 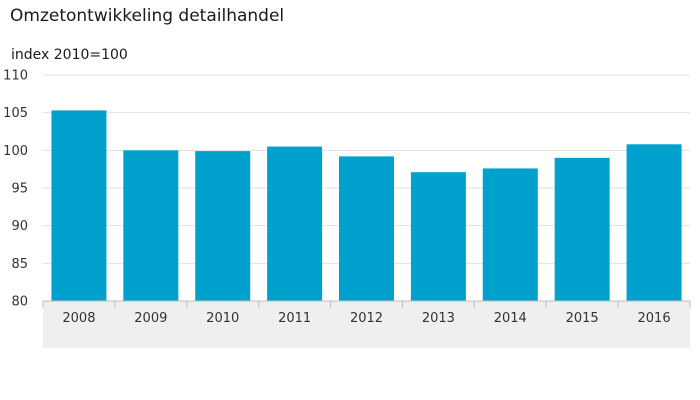 I want to click on y-tick-label: 110, so click(x=15, y=76).